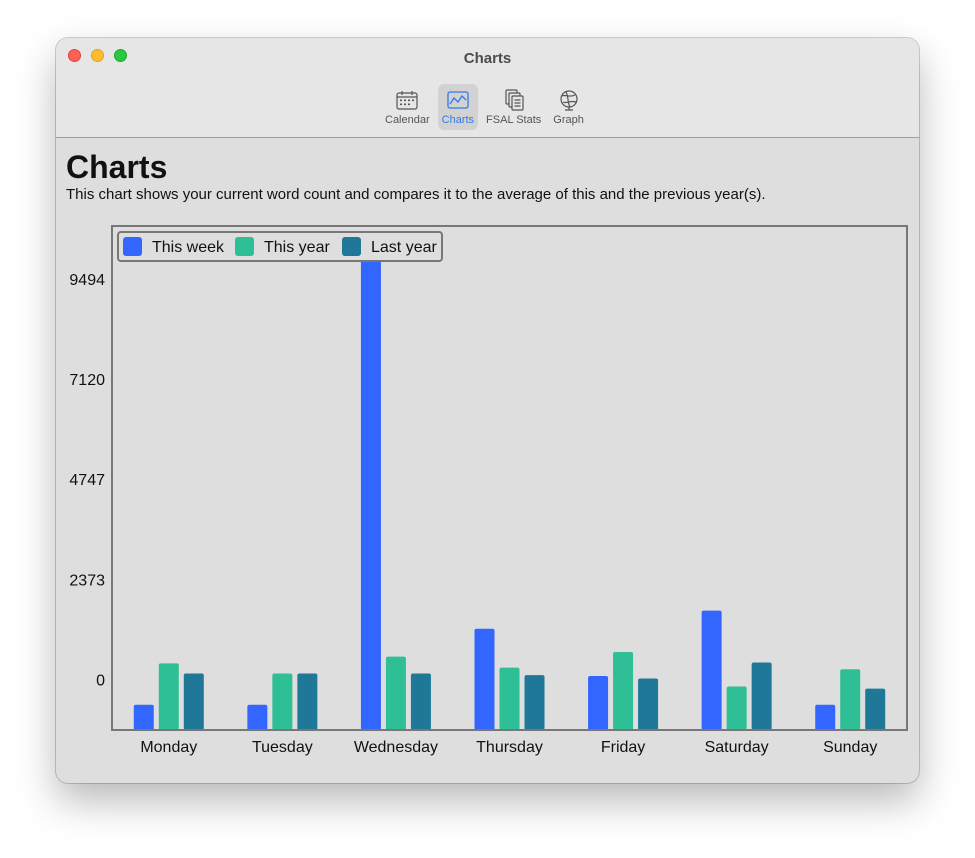  Describe the element at coordinates (87, 380) in the screenshot. I see `y-tick-label: 7120` at that location.